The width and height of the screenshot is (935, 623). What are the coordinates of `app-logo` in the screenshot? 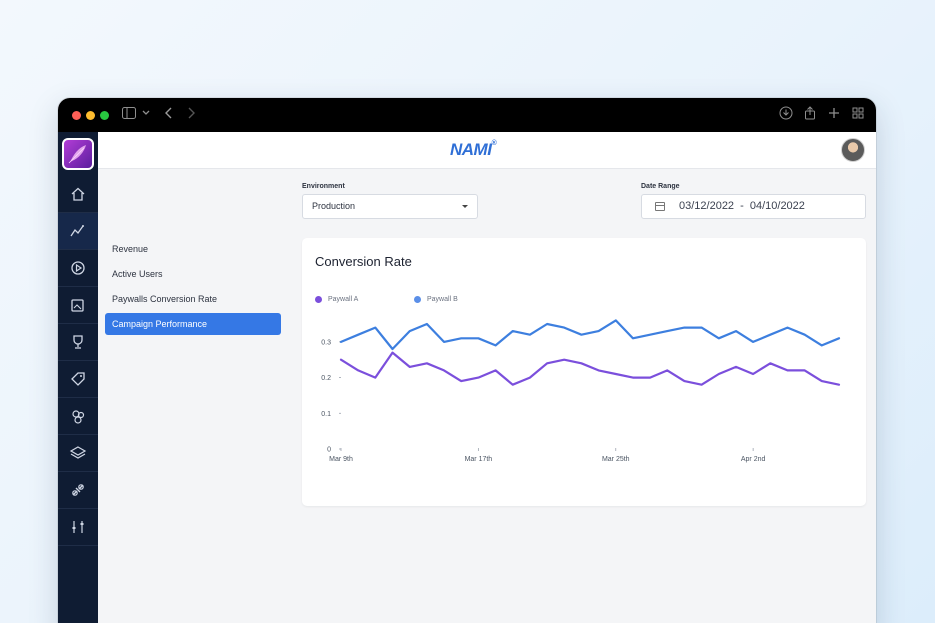 It's located at (78, 154).